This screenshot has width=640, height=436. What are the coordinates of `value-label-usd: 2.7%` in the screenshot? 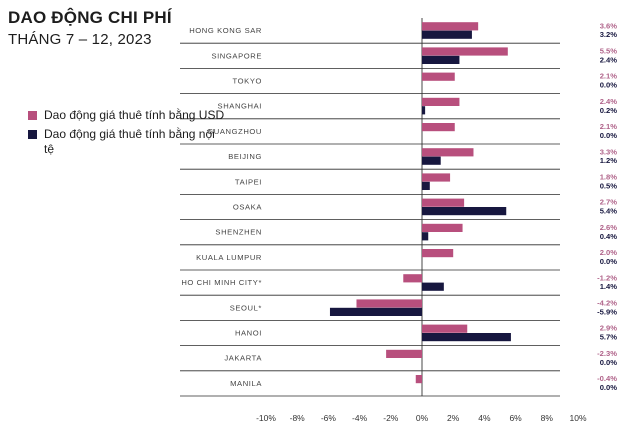 It's located at (609, 202).